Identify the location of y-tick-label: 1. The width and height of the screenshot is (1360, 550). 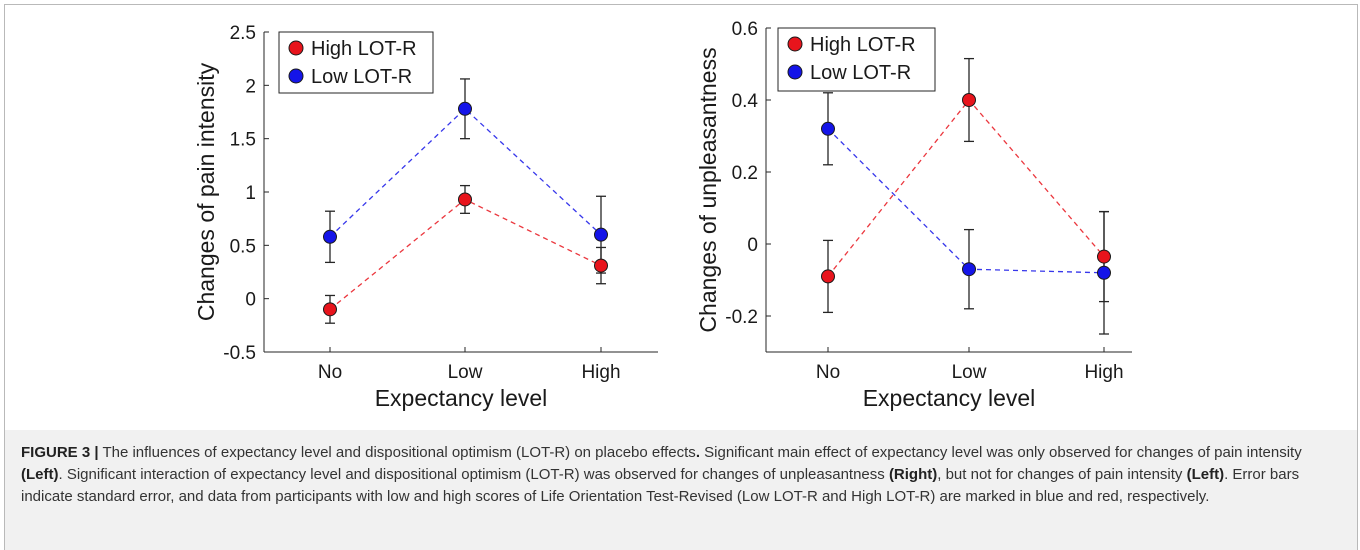
(250, 193).